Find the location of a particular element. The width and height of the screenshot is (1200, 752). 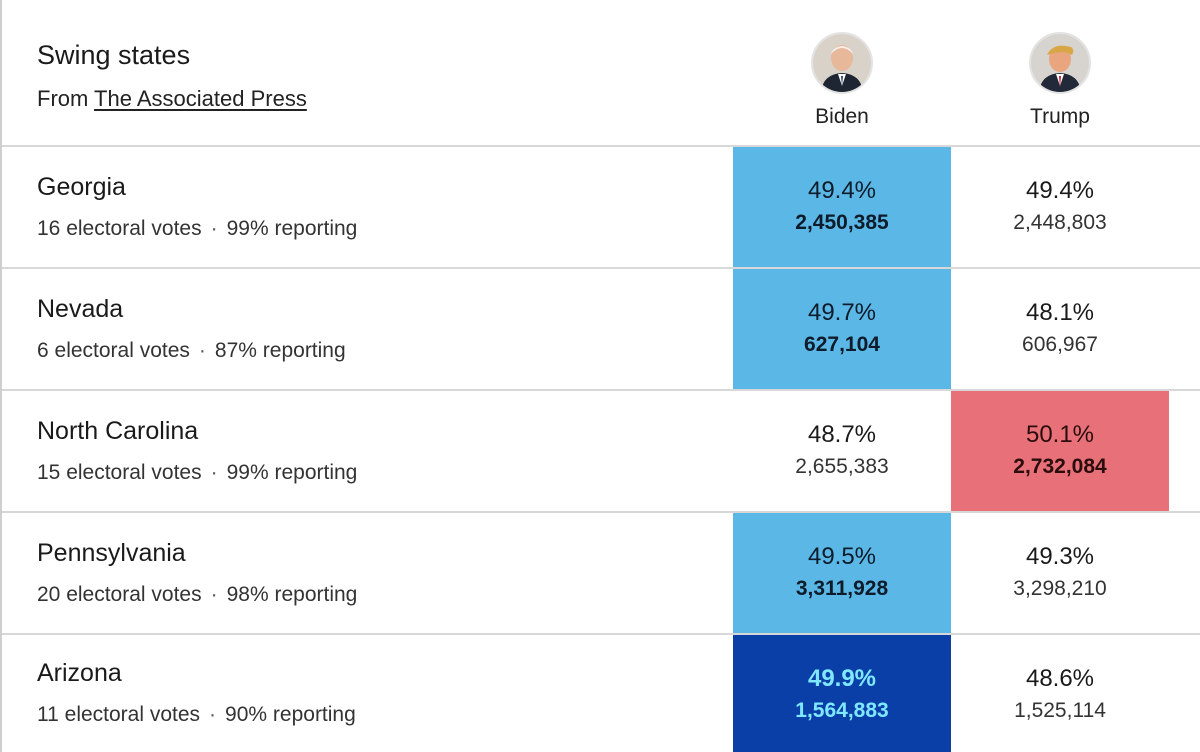

vote-percentage: 49.7% is located at coordinates (842, 312).